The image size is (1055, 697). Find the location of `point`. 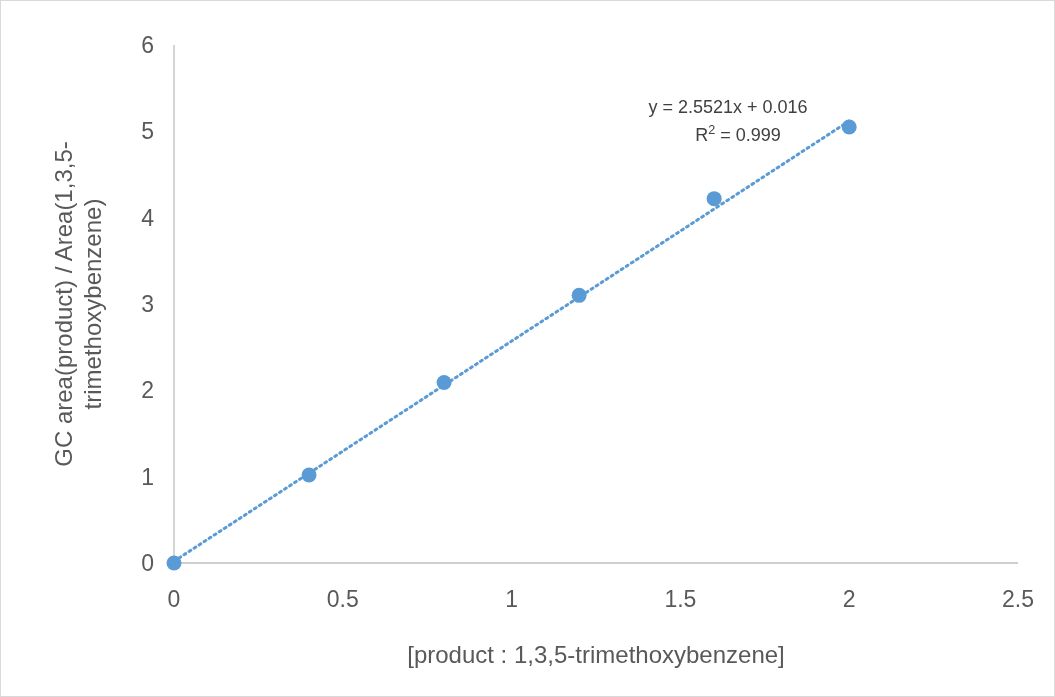

point is located at coordinates (714, 199).